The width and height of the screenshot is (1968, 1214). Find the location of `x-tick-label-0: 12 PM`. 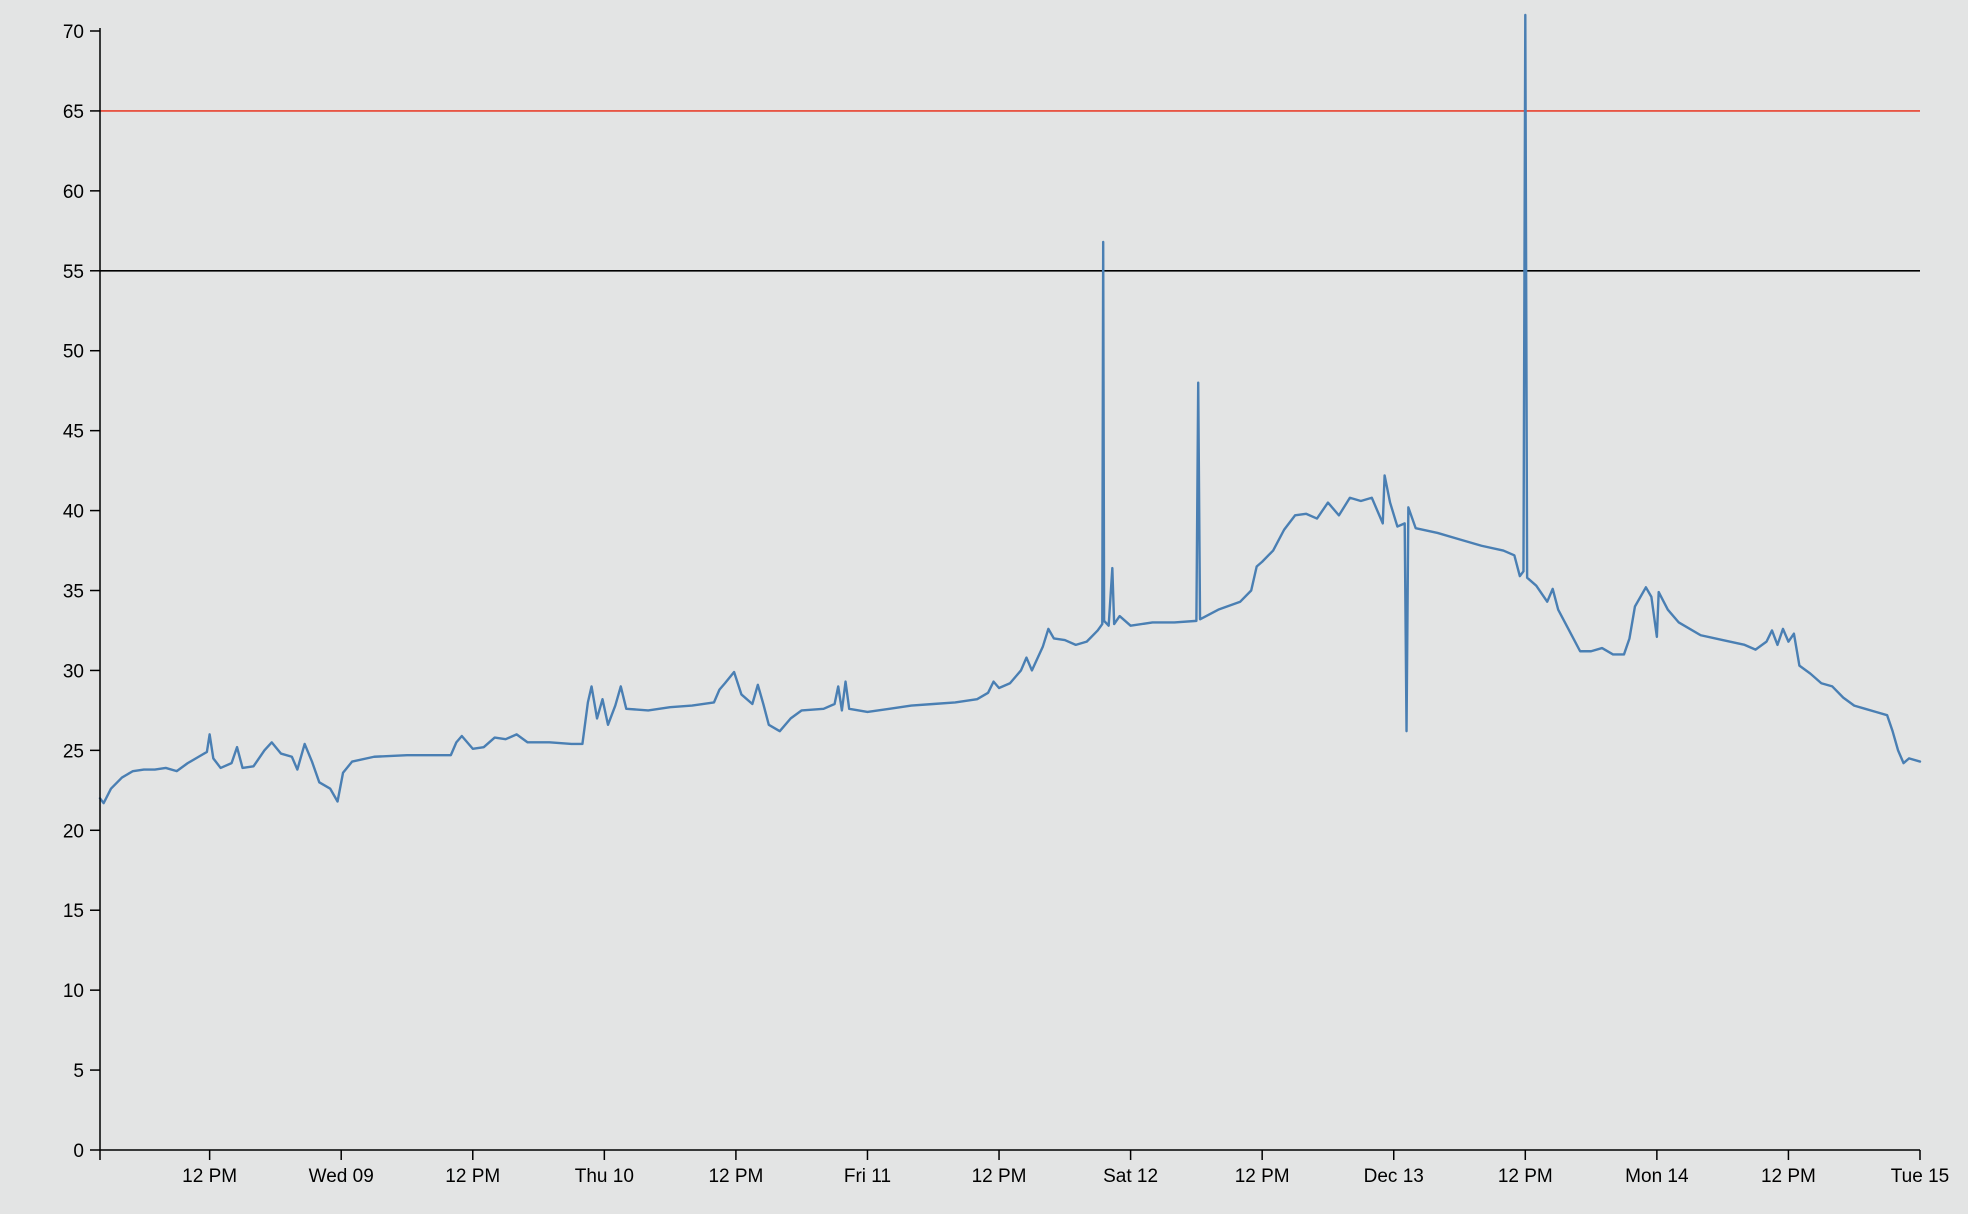

x-tick-label-0: 12 PM is located at coordinates (209, 1176).